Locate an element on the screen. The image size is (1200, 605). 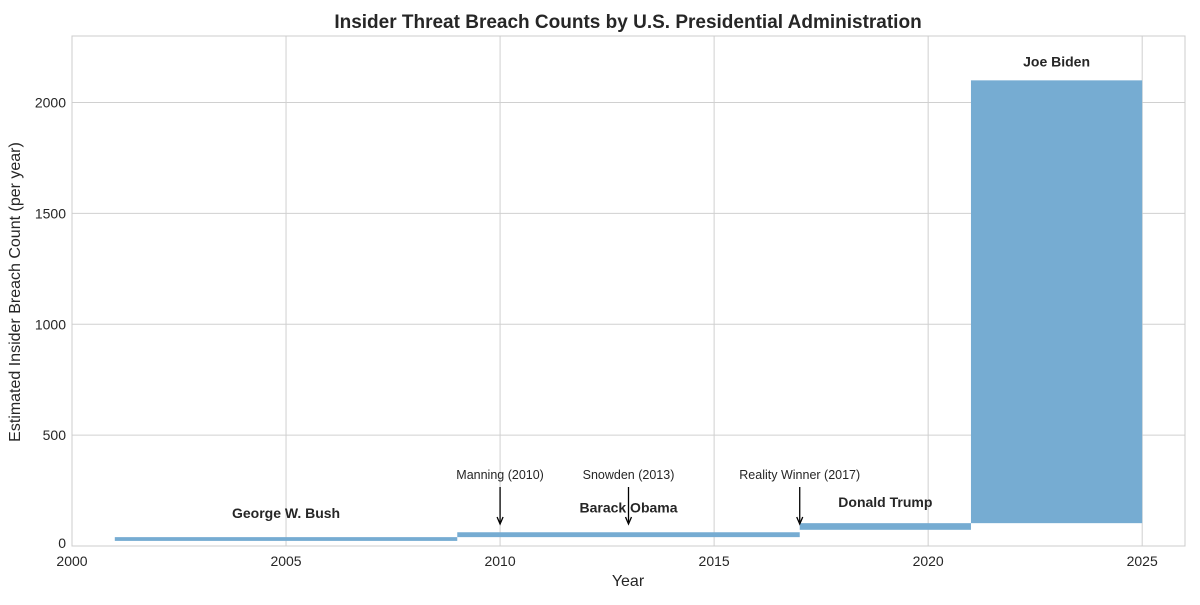
x-tick-label: 2025 is located at coordinates (1142, 561).